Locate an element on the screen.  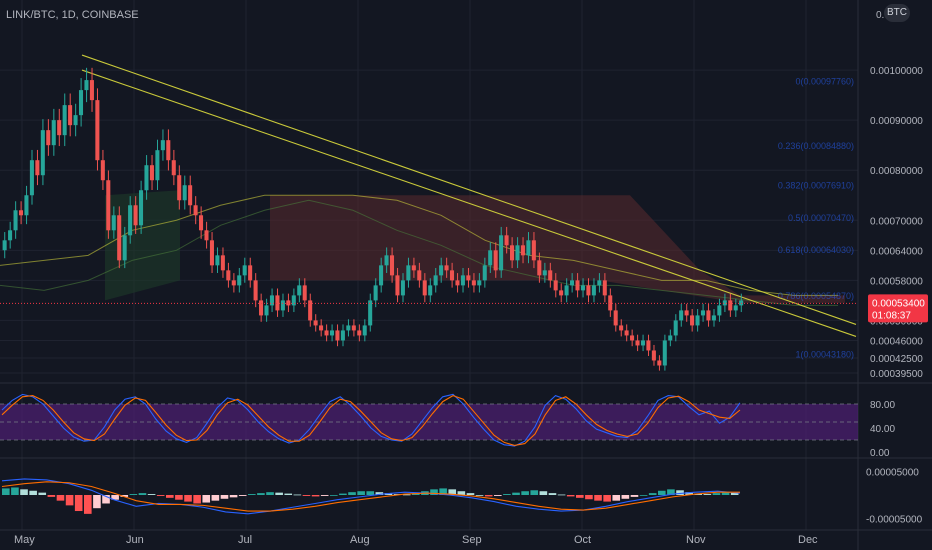
price-axis-tick: 0.00064000 is located at coordinates (896, 251).